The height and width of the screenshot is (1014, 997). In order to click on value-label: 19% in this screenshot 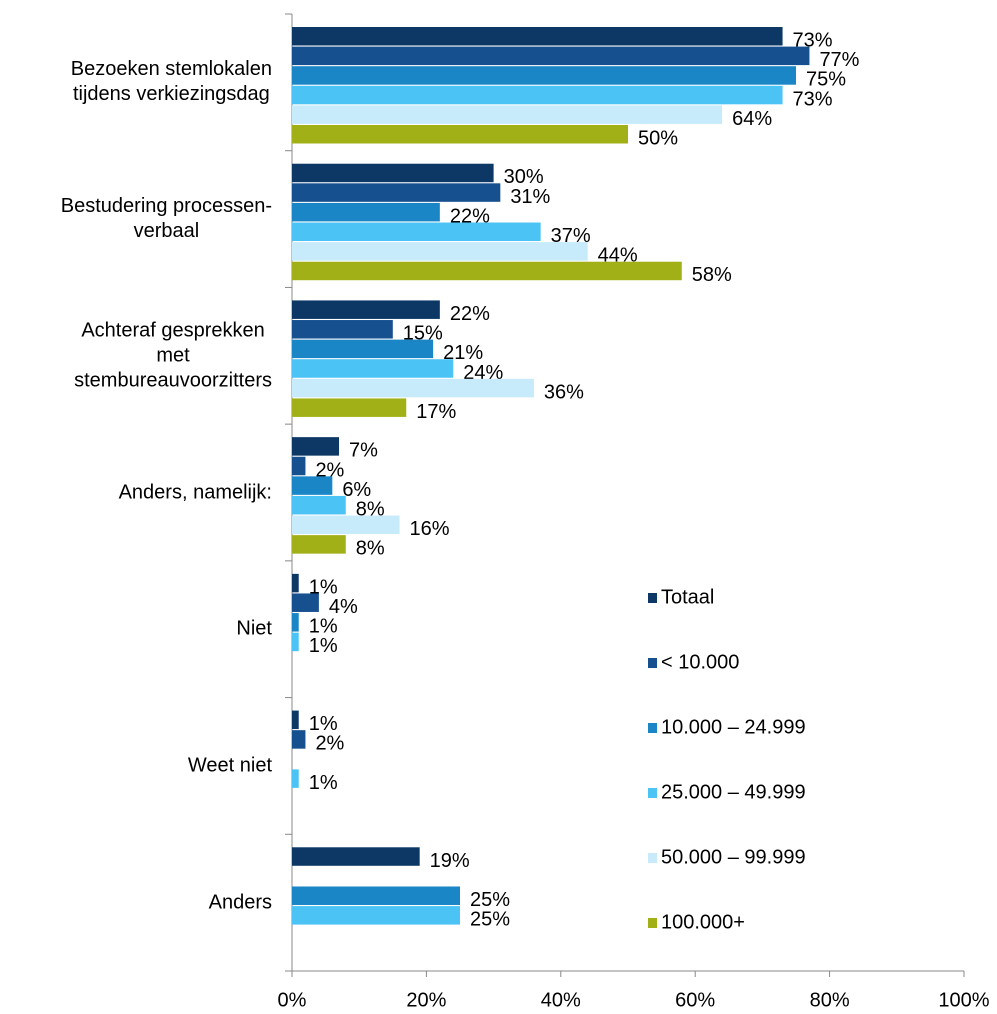, I will do `click(450, 861)`.